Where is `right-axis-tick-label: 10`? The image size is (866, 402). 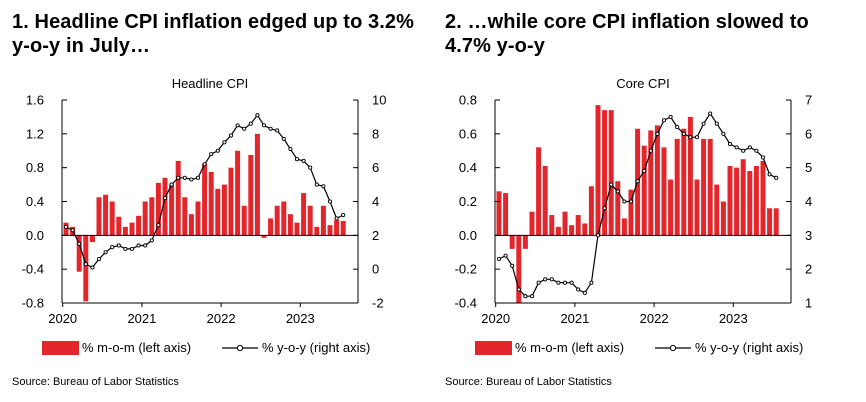 right-axis-tick-label: 10 is located at coordinates (379, 100).